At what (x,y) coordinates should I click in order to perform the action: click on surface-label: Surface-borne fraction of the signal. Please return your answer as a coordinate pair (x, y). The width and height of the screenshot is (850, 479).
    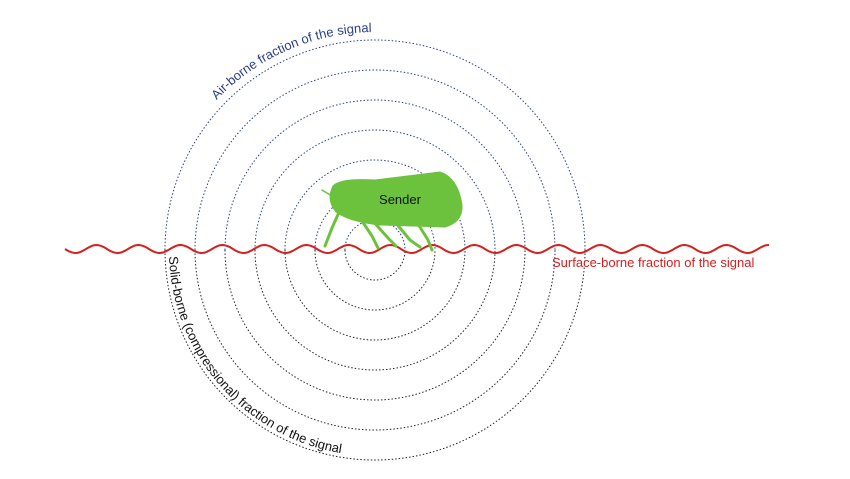
    Looking at the image, I should click on (653, 262).